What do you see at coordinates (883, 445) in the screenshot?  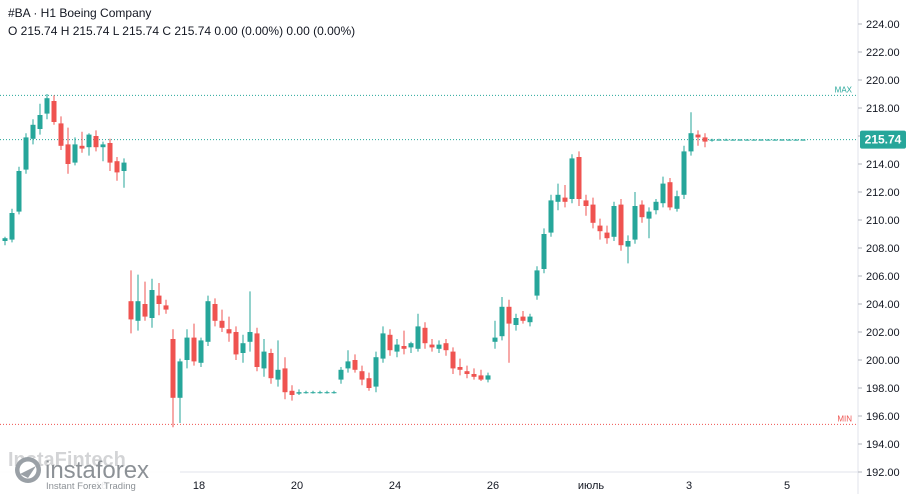 I see `y-tick-label: 194.00` at bounding box center [883, 445].